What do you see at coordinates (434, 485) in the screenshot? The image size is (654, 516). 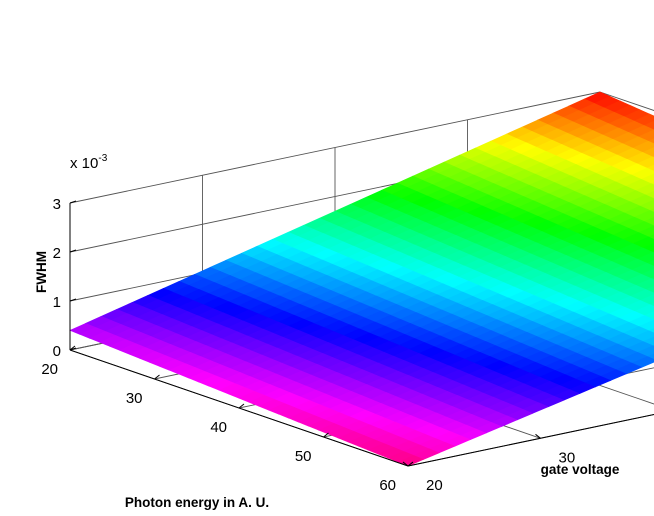 I see `y-tick-label: 20` at bounding box center [434, 485].